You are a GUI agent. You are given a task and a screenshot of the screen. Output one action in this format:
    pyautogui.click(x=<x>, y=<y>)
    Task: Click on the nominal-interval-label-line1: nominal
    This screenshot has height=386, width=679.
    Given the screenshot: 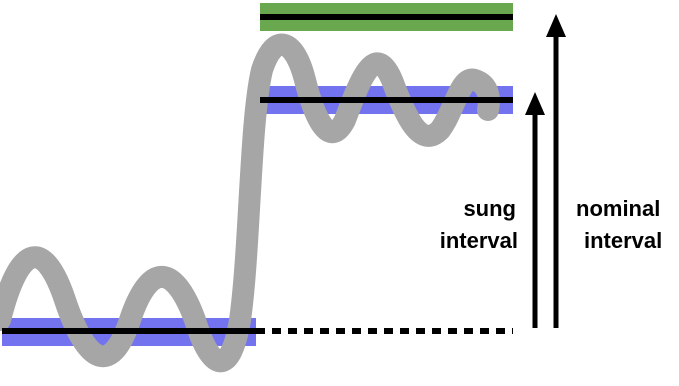 What is the action you would take?
    pyautogui.click(x=618, y=208)
    